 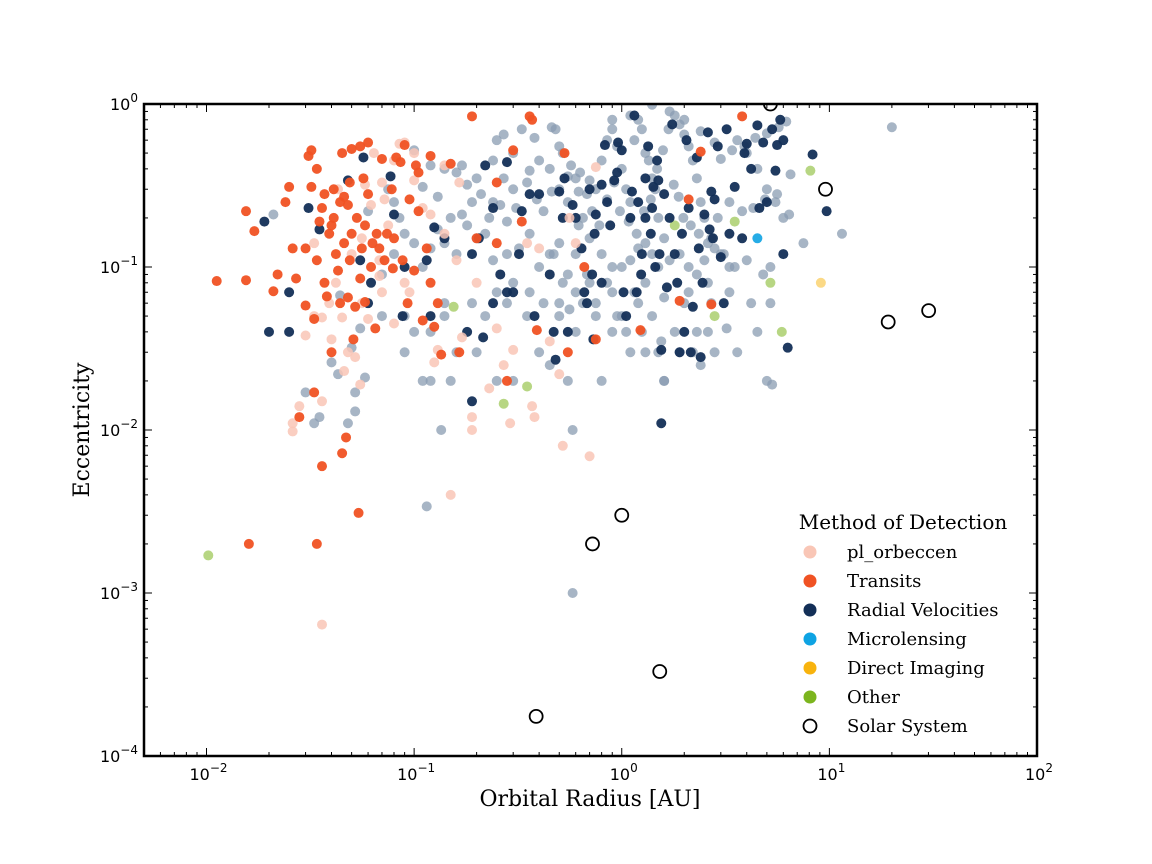 What do you see at coordinates (208, 772) in the screenshot?
I see `x-tick-label: 10−2` at bounding box center [208, 772].